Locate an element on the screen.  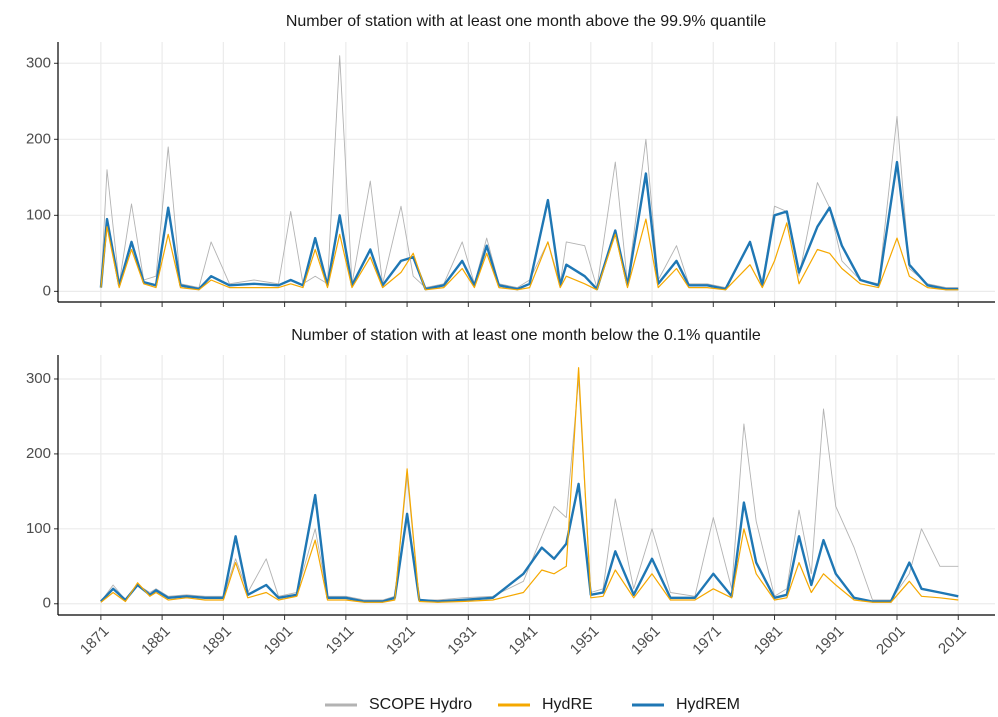
x-tick-label: 2001 is located at coordinates (891, 641).